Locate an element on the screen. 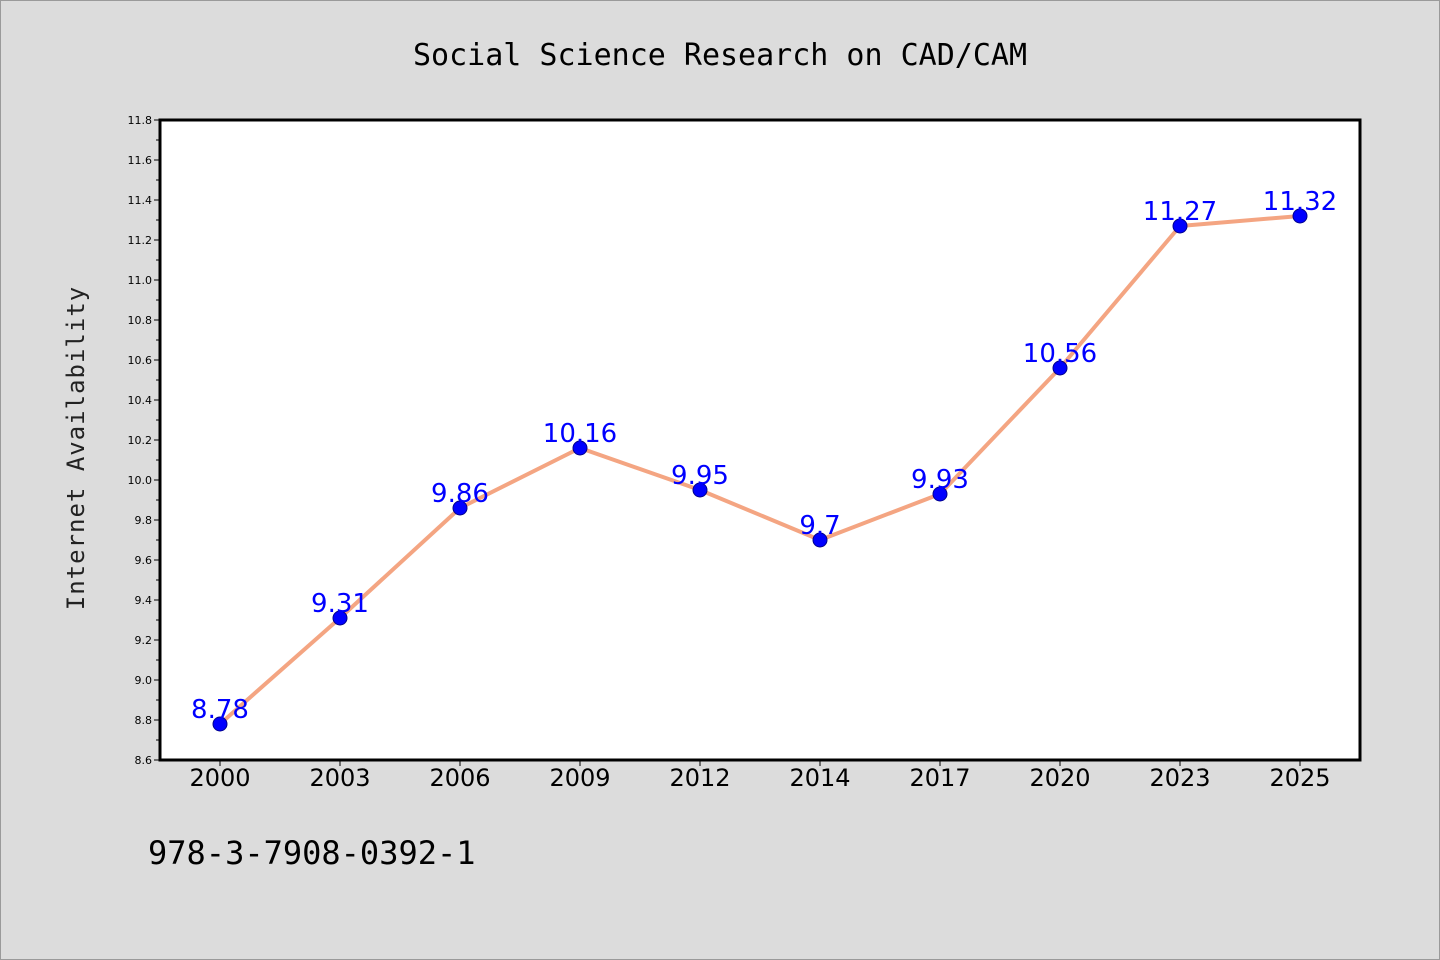 The height and width of the screenshot is (960, 1440). x-tick-label: 2017 is located at coordinates (939, 778).